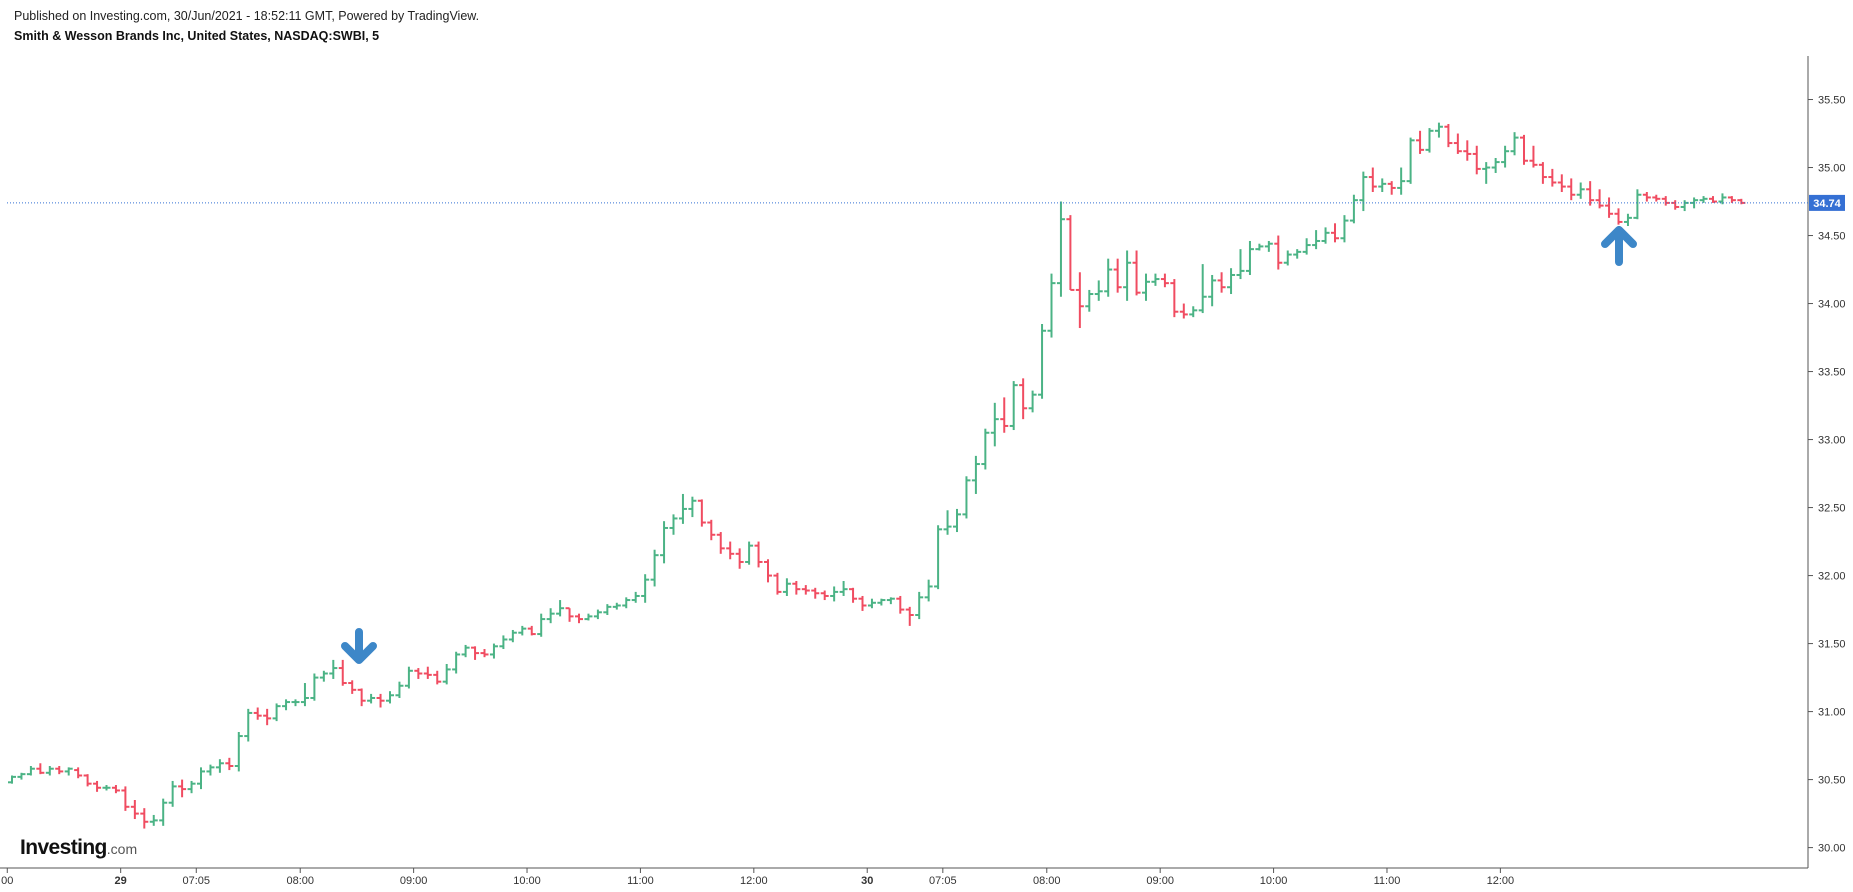 The height and width of the screenshot is (892, 1853). Describe the element at coordinates (1832, 509) in the screenshot. I see `y-tick-label: 32.50` at that location.